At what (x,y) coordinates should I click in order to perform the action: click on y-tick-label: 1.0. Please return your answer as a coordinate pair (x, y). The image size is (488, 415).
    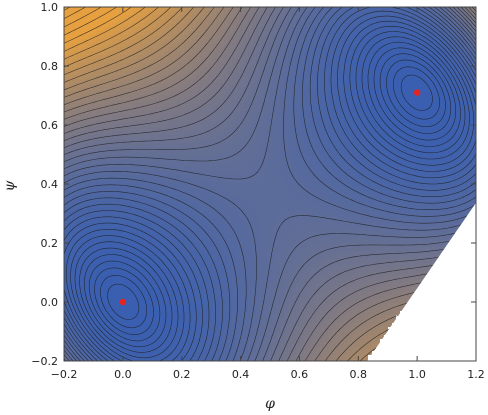
    Looking at the image, I should click on (50, 7).